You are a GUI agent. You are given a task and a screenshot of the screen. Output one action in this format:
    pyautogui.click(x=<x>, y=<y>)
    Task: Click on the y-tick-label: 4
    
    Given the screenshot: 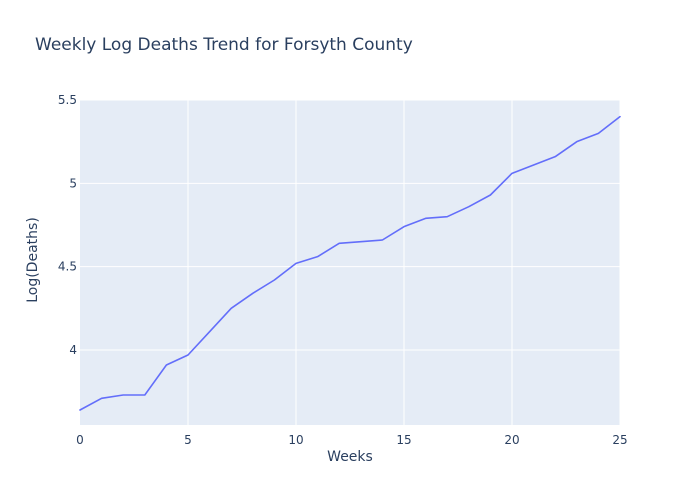 What is the action you would take?
    pyautogui.click(x=73, y=350)
    